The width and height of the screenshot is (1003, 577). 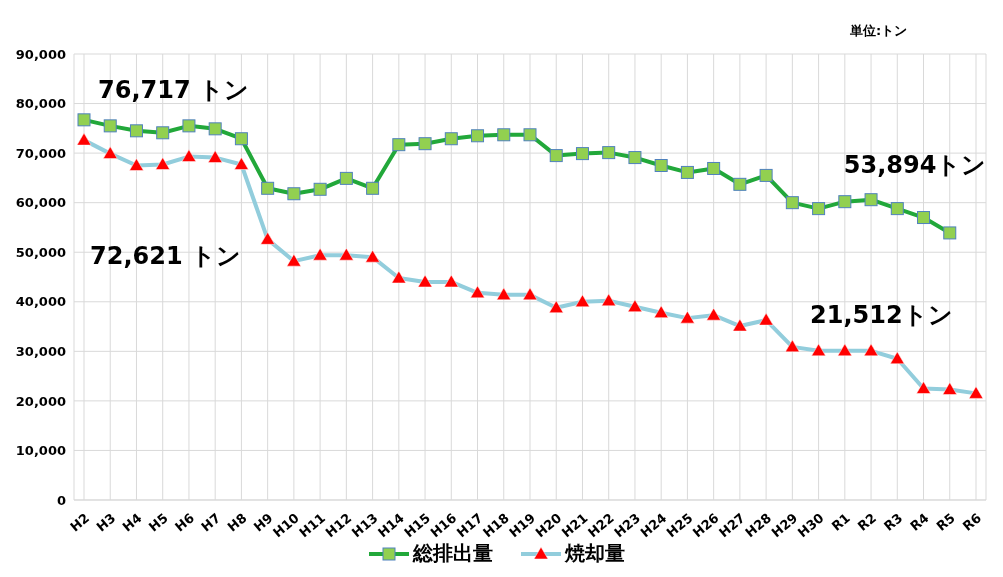 I want to click on annotation: 72,621 トン, so click(x=165, y=256).